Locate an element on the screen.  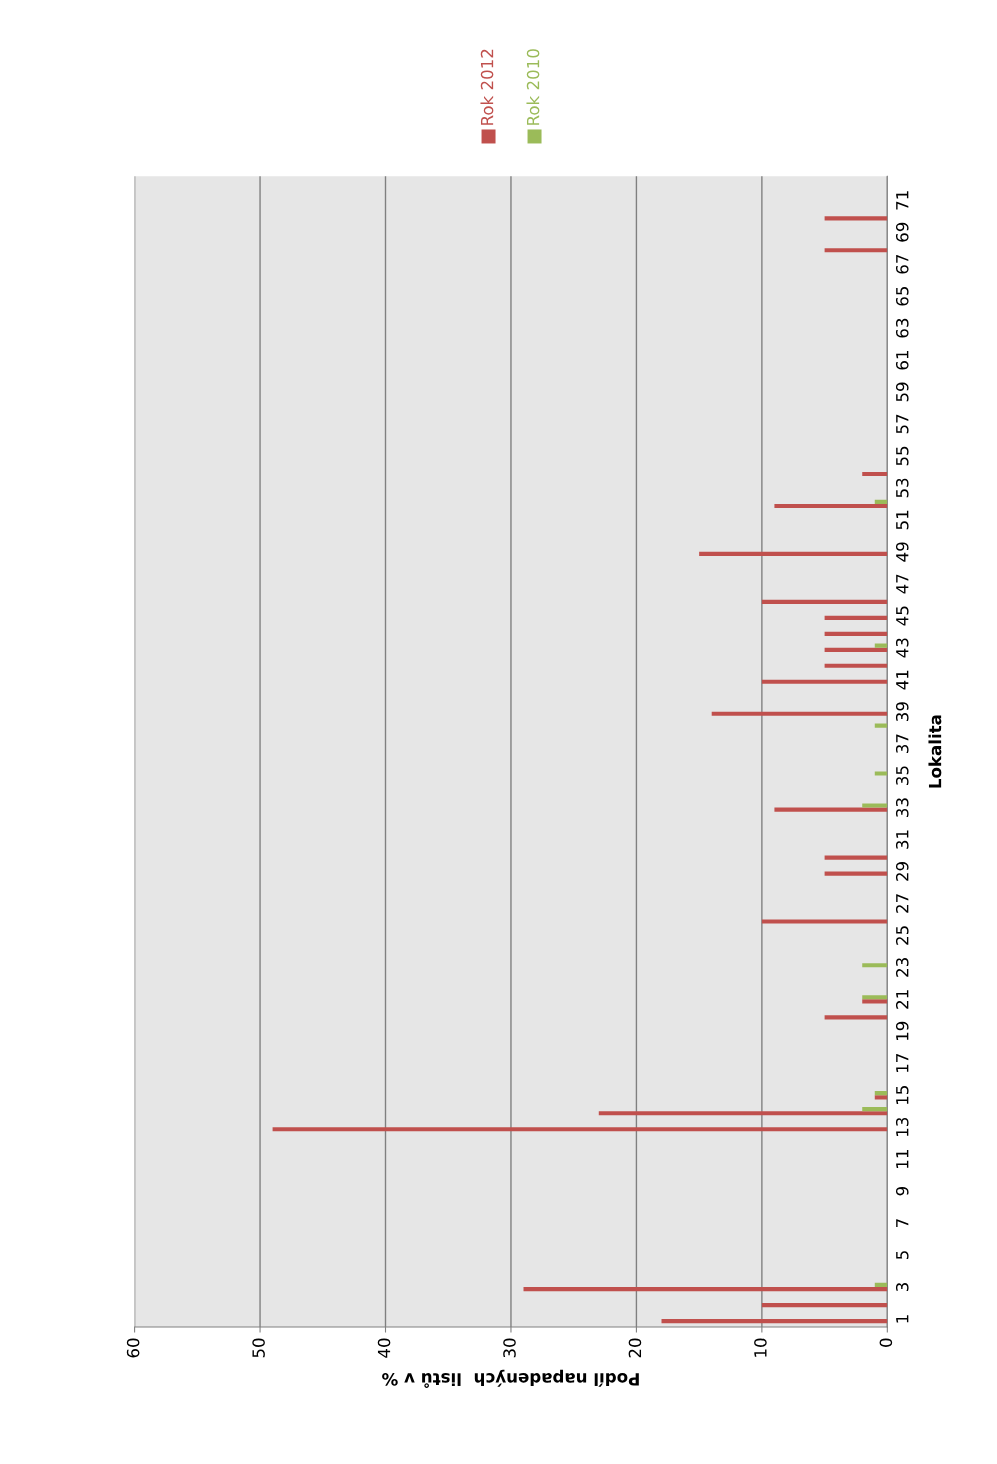
y-tick-label: 69 is located at coordinates (902, 232).